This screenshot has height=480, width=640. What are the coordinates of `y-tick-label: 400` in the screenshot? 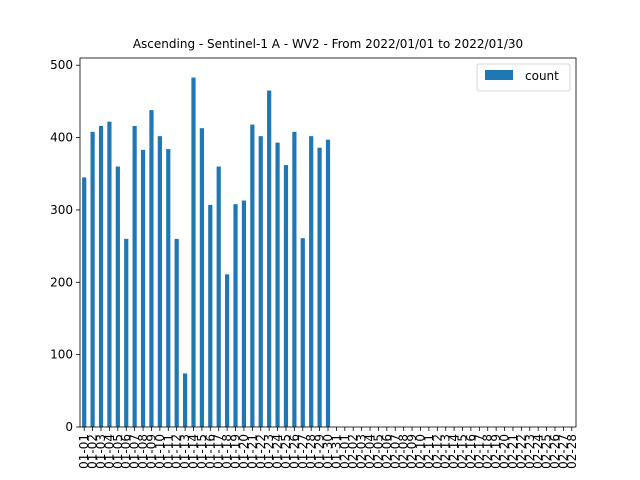 It's located at (61, 138).